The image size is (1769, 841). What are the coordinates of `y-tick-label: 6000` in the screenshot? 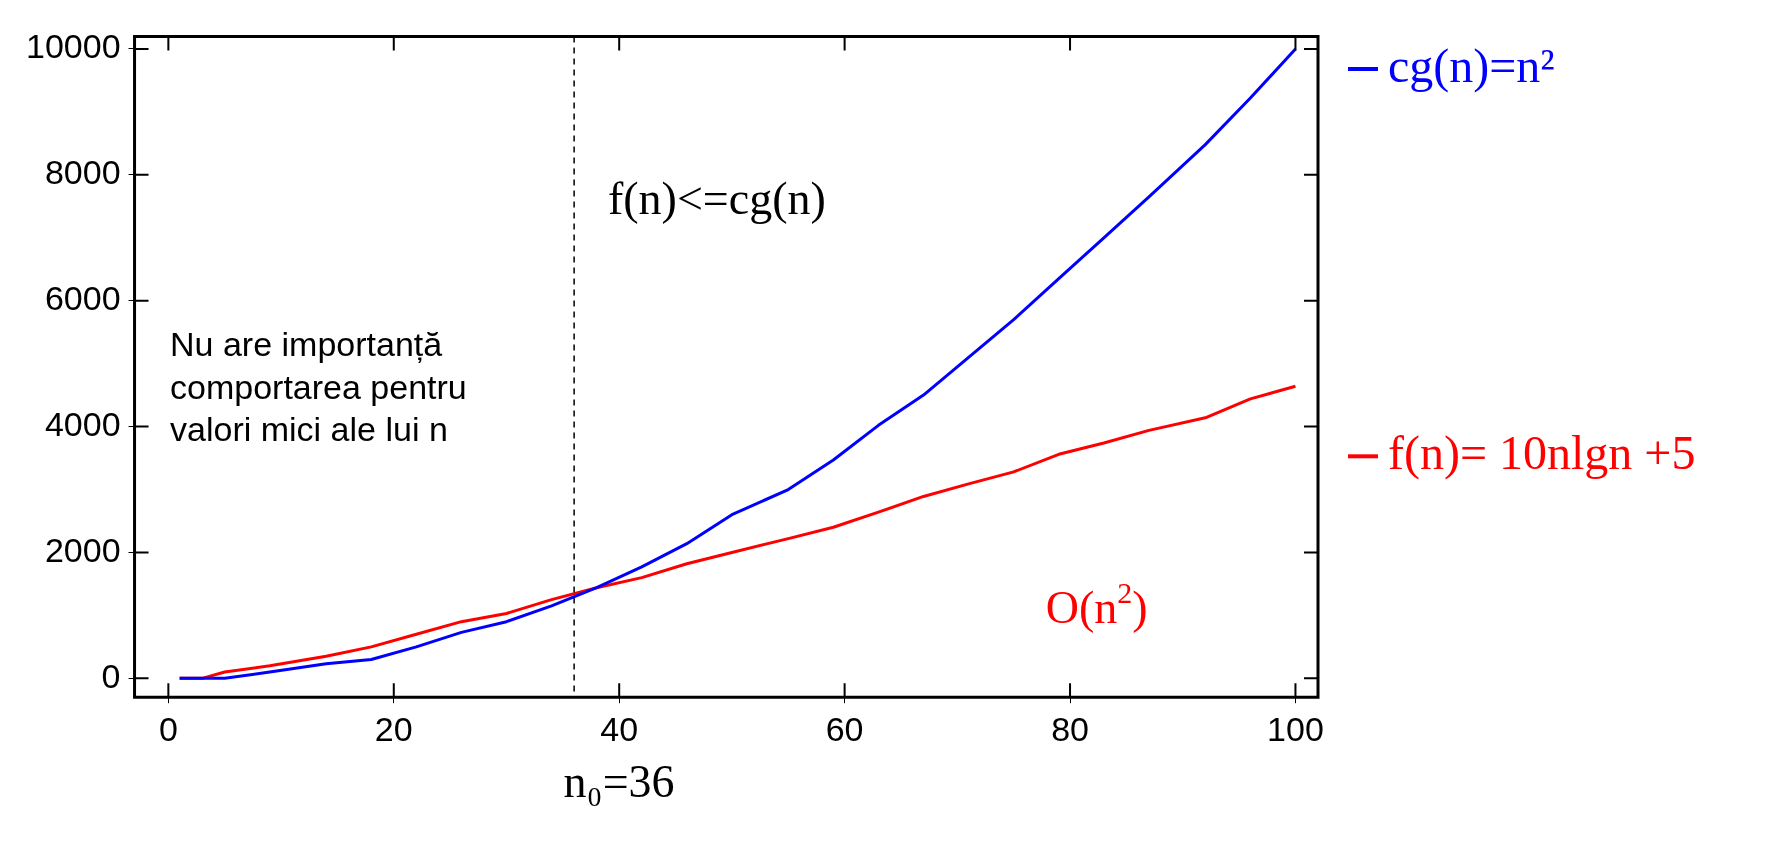 It's located at (82, 298).